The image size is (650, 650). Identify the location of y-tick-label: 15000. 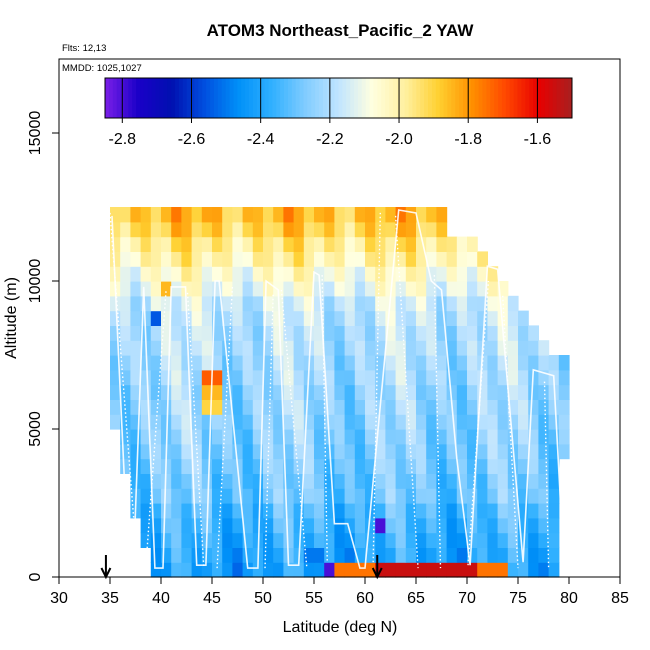
(35, 133).